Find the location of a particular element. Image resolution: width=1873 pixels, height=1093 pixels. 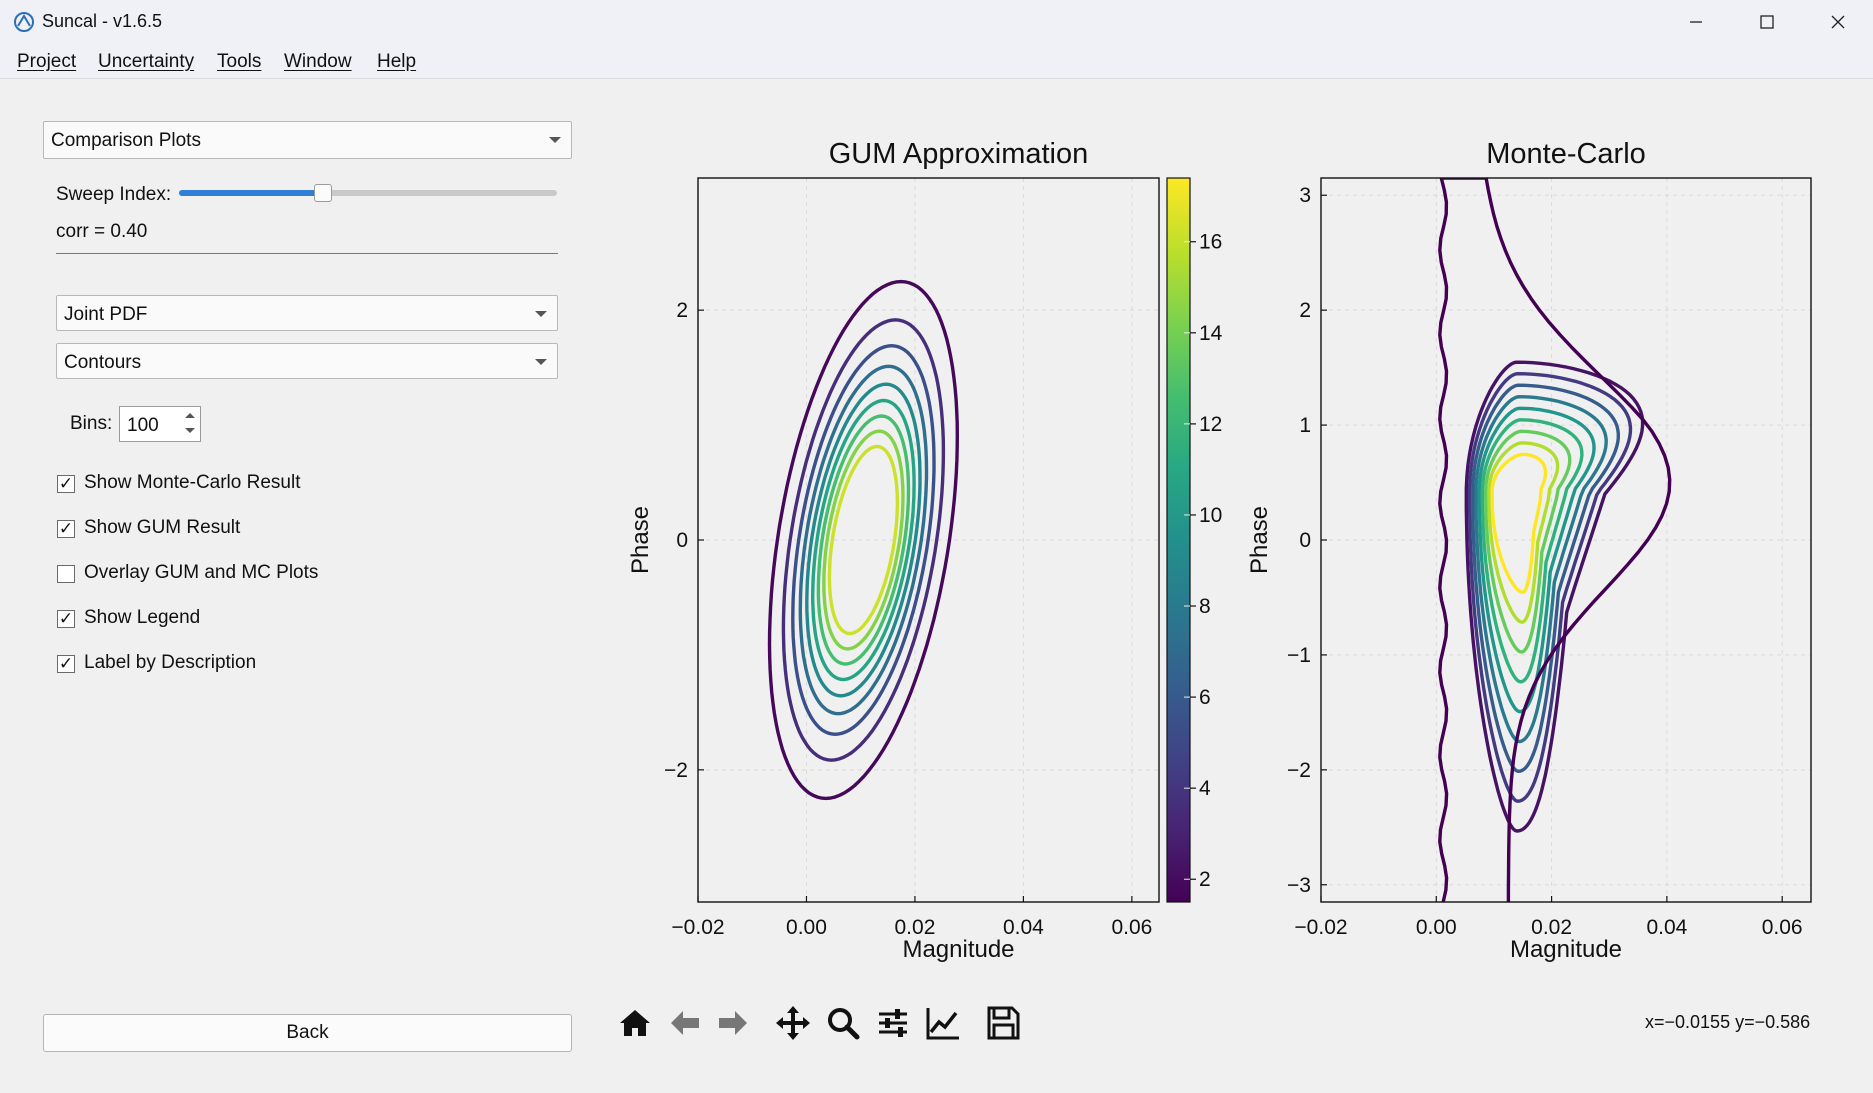

option-label: Show Legend is located at coordinates (142, 617).